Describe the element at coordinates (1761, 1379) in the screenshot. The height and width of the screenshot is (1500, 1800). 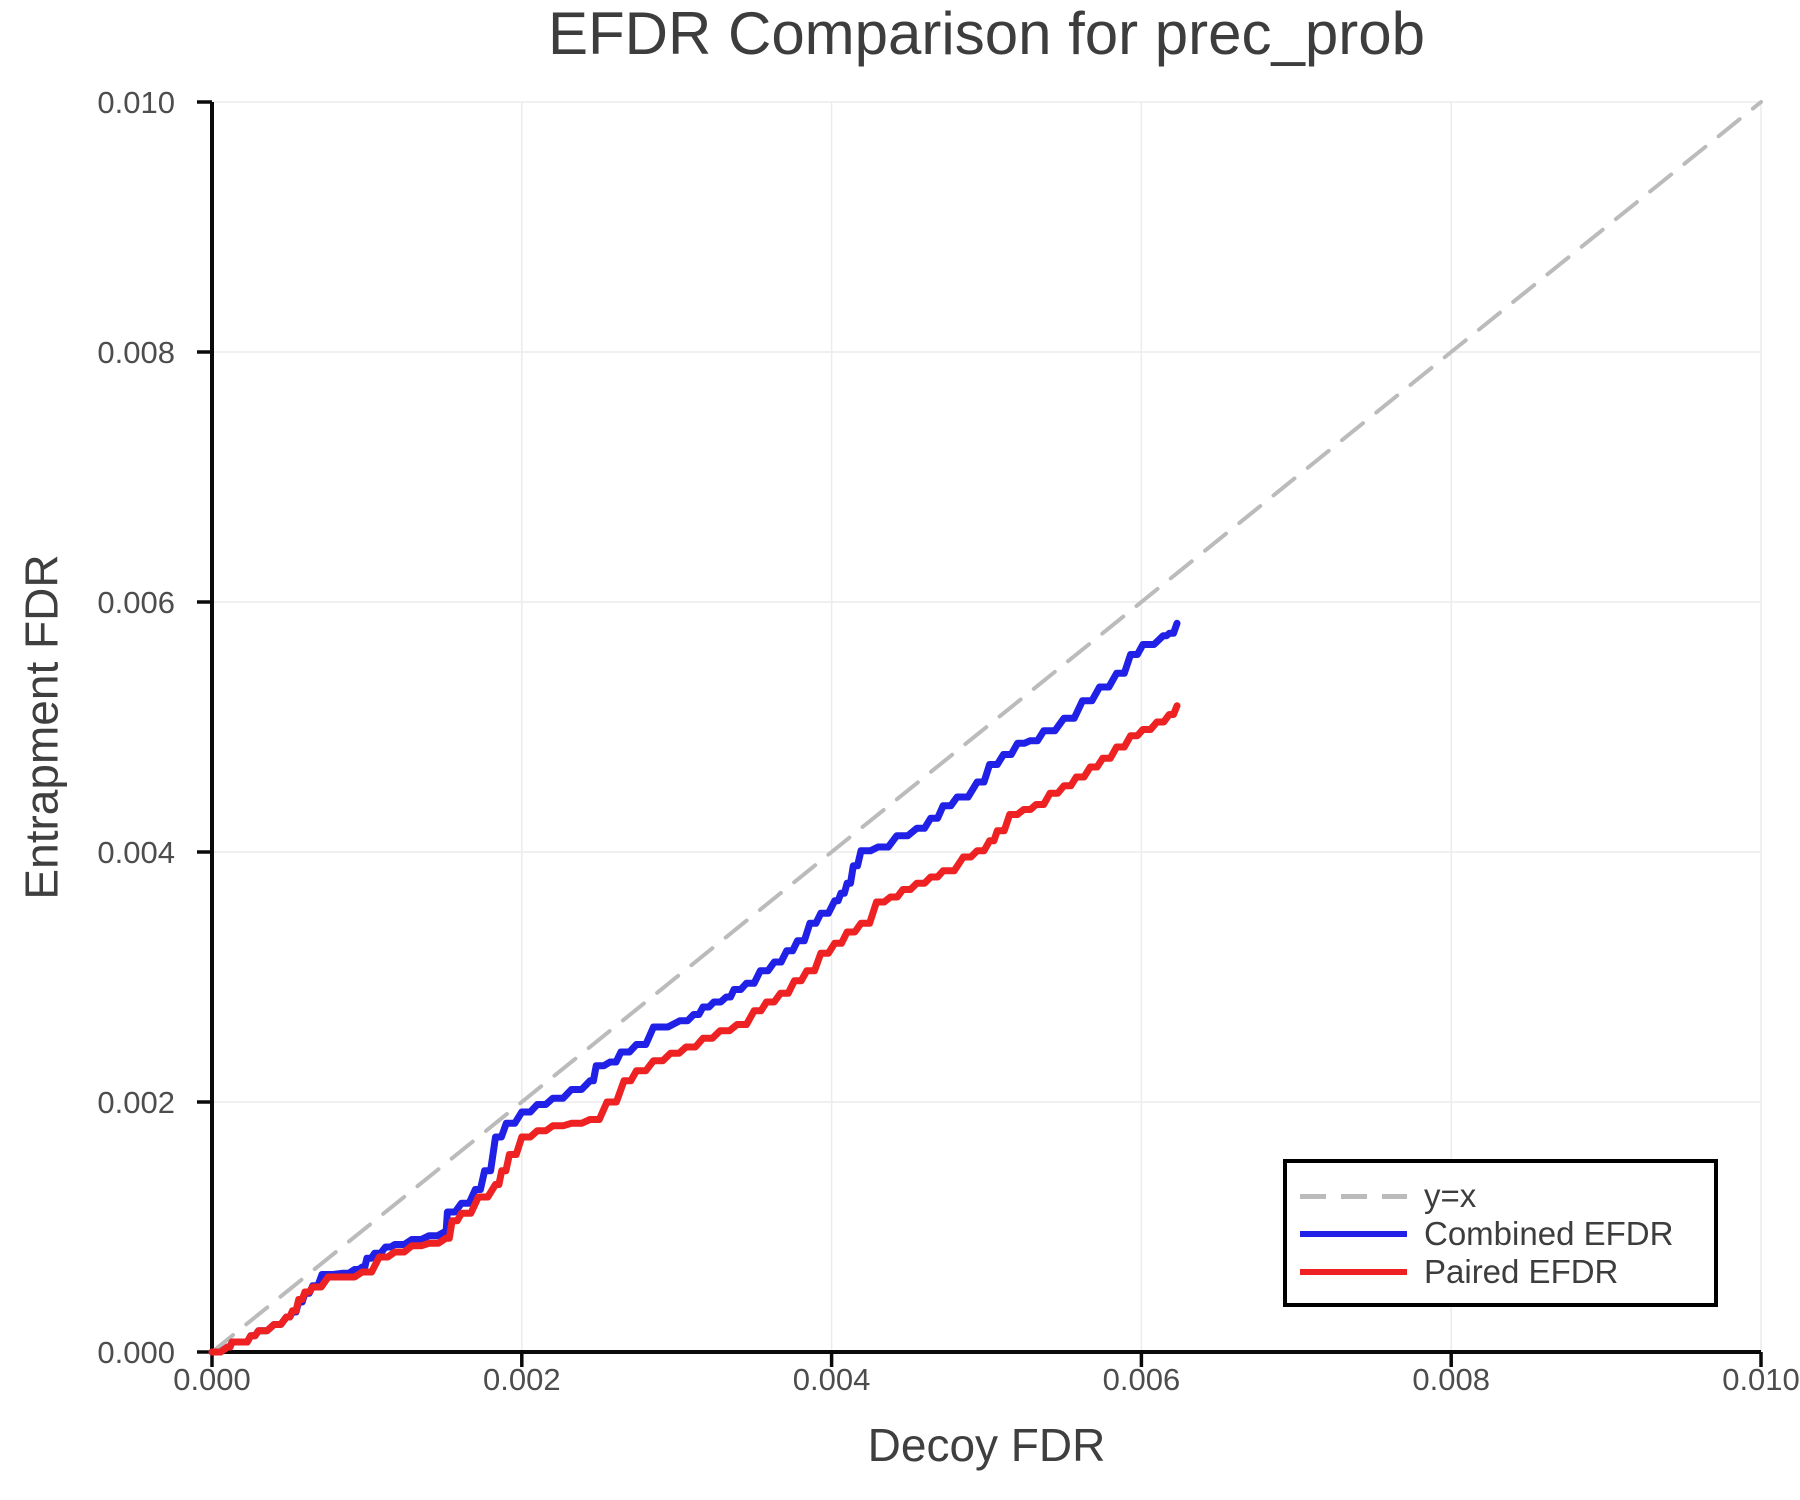
I see `x-tick-label: 0.010` at that location.